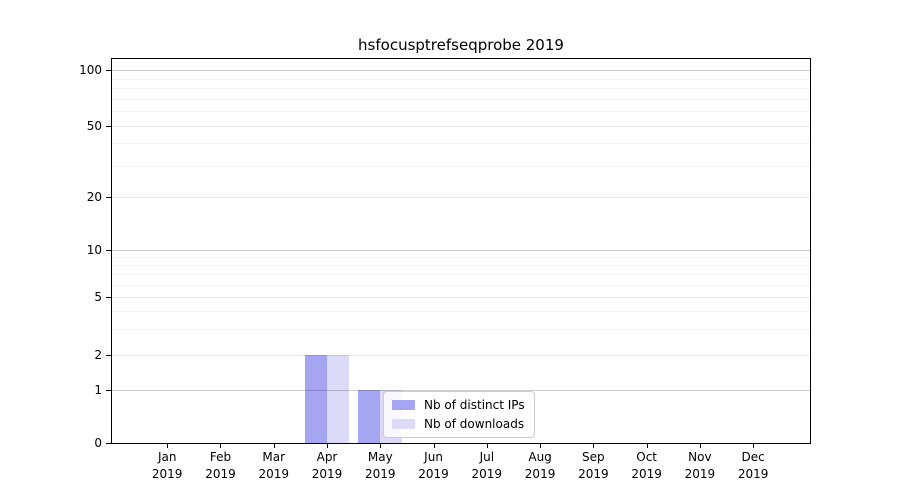  I want to click on x-tick-label-nov: Nov 2019, so click(700, 466).